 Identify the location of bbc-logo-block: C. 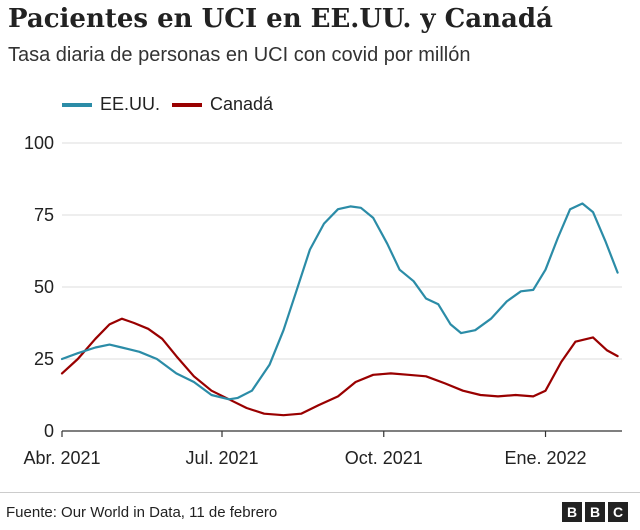
(618, 512).